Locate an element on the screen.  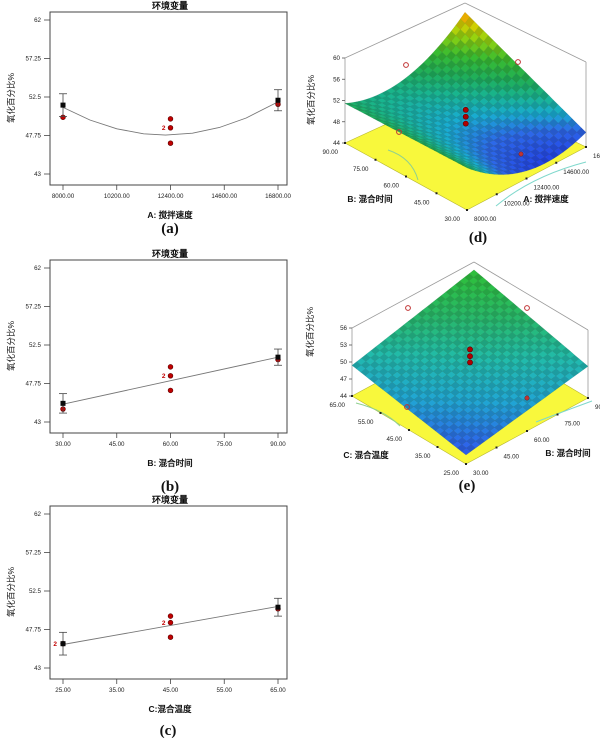
right-axis-label: A: 搅拌速度 is located at coordinates (546, 199).